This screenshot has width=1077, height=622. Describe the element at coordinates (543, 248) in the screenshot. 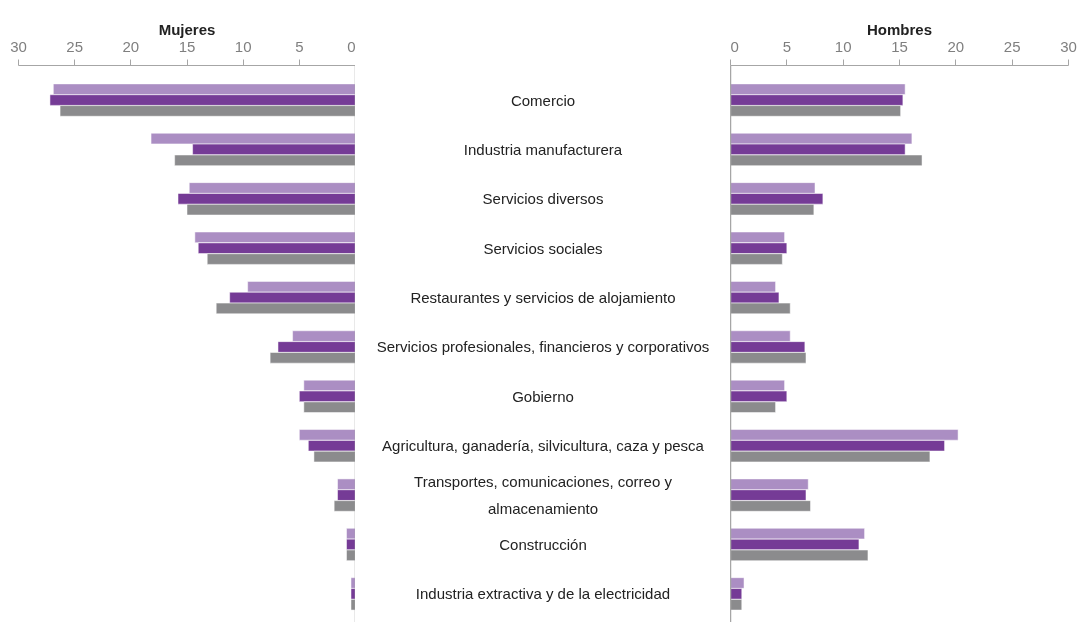

I see `y-tick-label: Servicios sociales` at that location.